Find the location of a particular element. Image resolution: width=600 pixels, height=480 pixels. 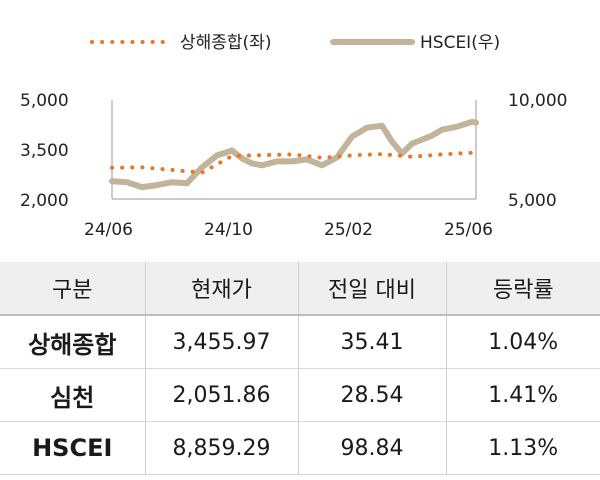

column-header: 전일 대비 is located at coordinates (371, 289).